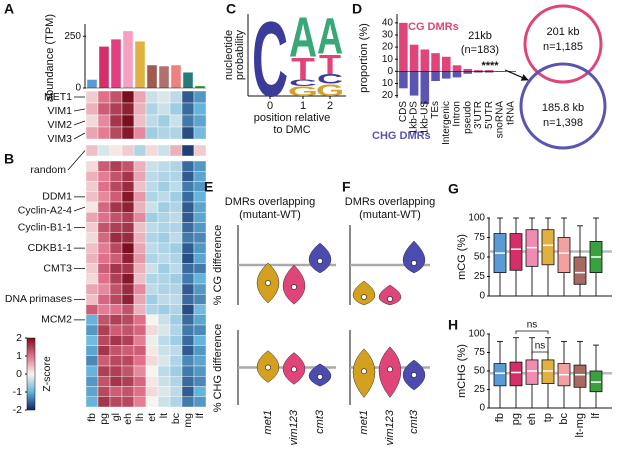 The height and width of the screenshot is (450, 617). What do you see at coordinates (364, 58) in the screenshot?
I see `y-axis-title: proportion (%)` at bounding box center [364, 58].